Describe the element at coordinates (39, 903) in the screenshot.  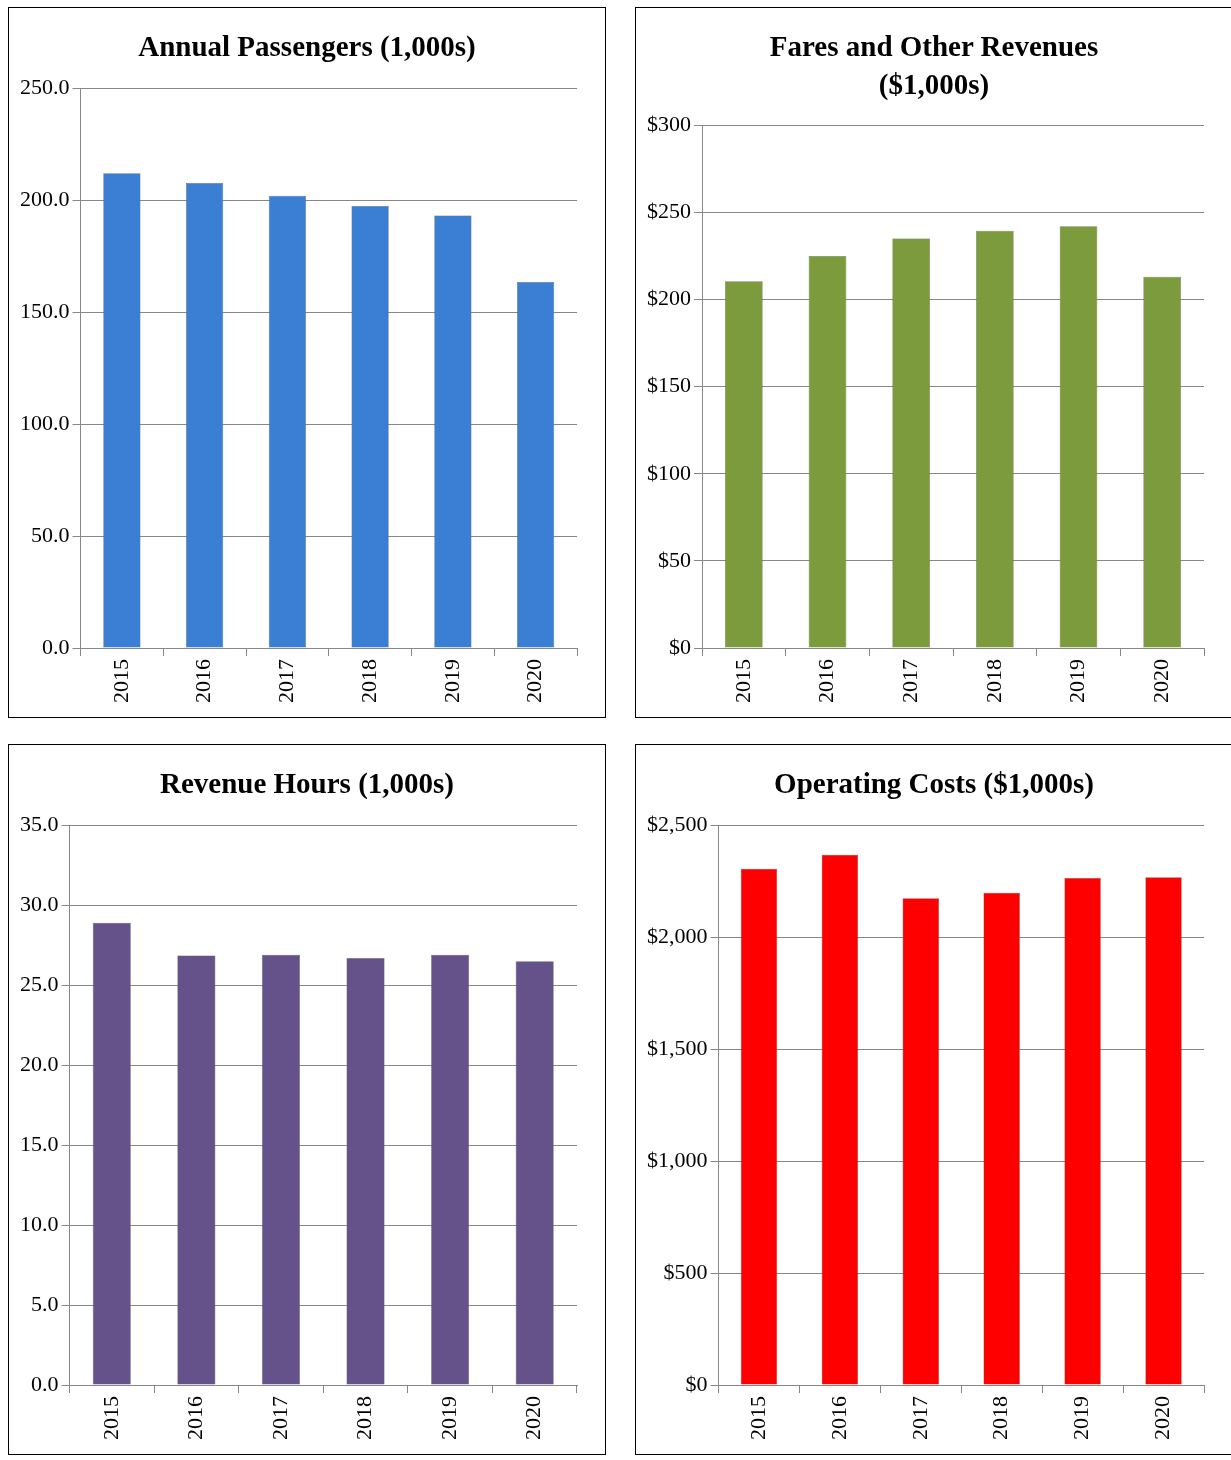
I see `y-tick-label: 30.0` at that location.